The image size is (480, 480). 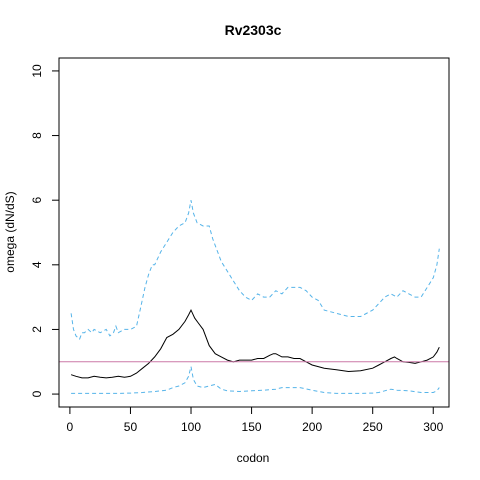 I want to click on y-axis-label: omega (dN/dS), so click(x=10, y=231).